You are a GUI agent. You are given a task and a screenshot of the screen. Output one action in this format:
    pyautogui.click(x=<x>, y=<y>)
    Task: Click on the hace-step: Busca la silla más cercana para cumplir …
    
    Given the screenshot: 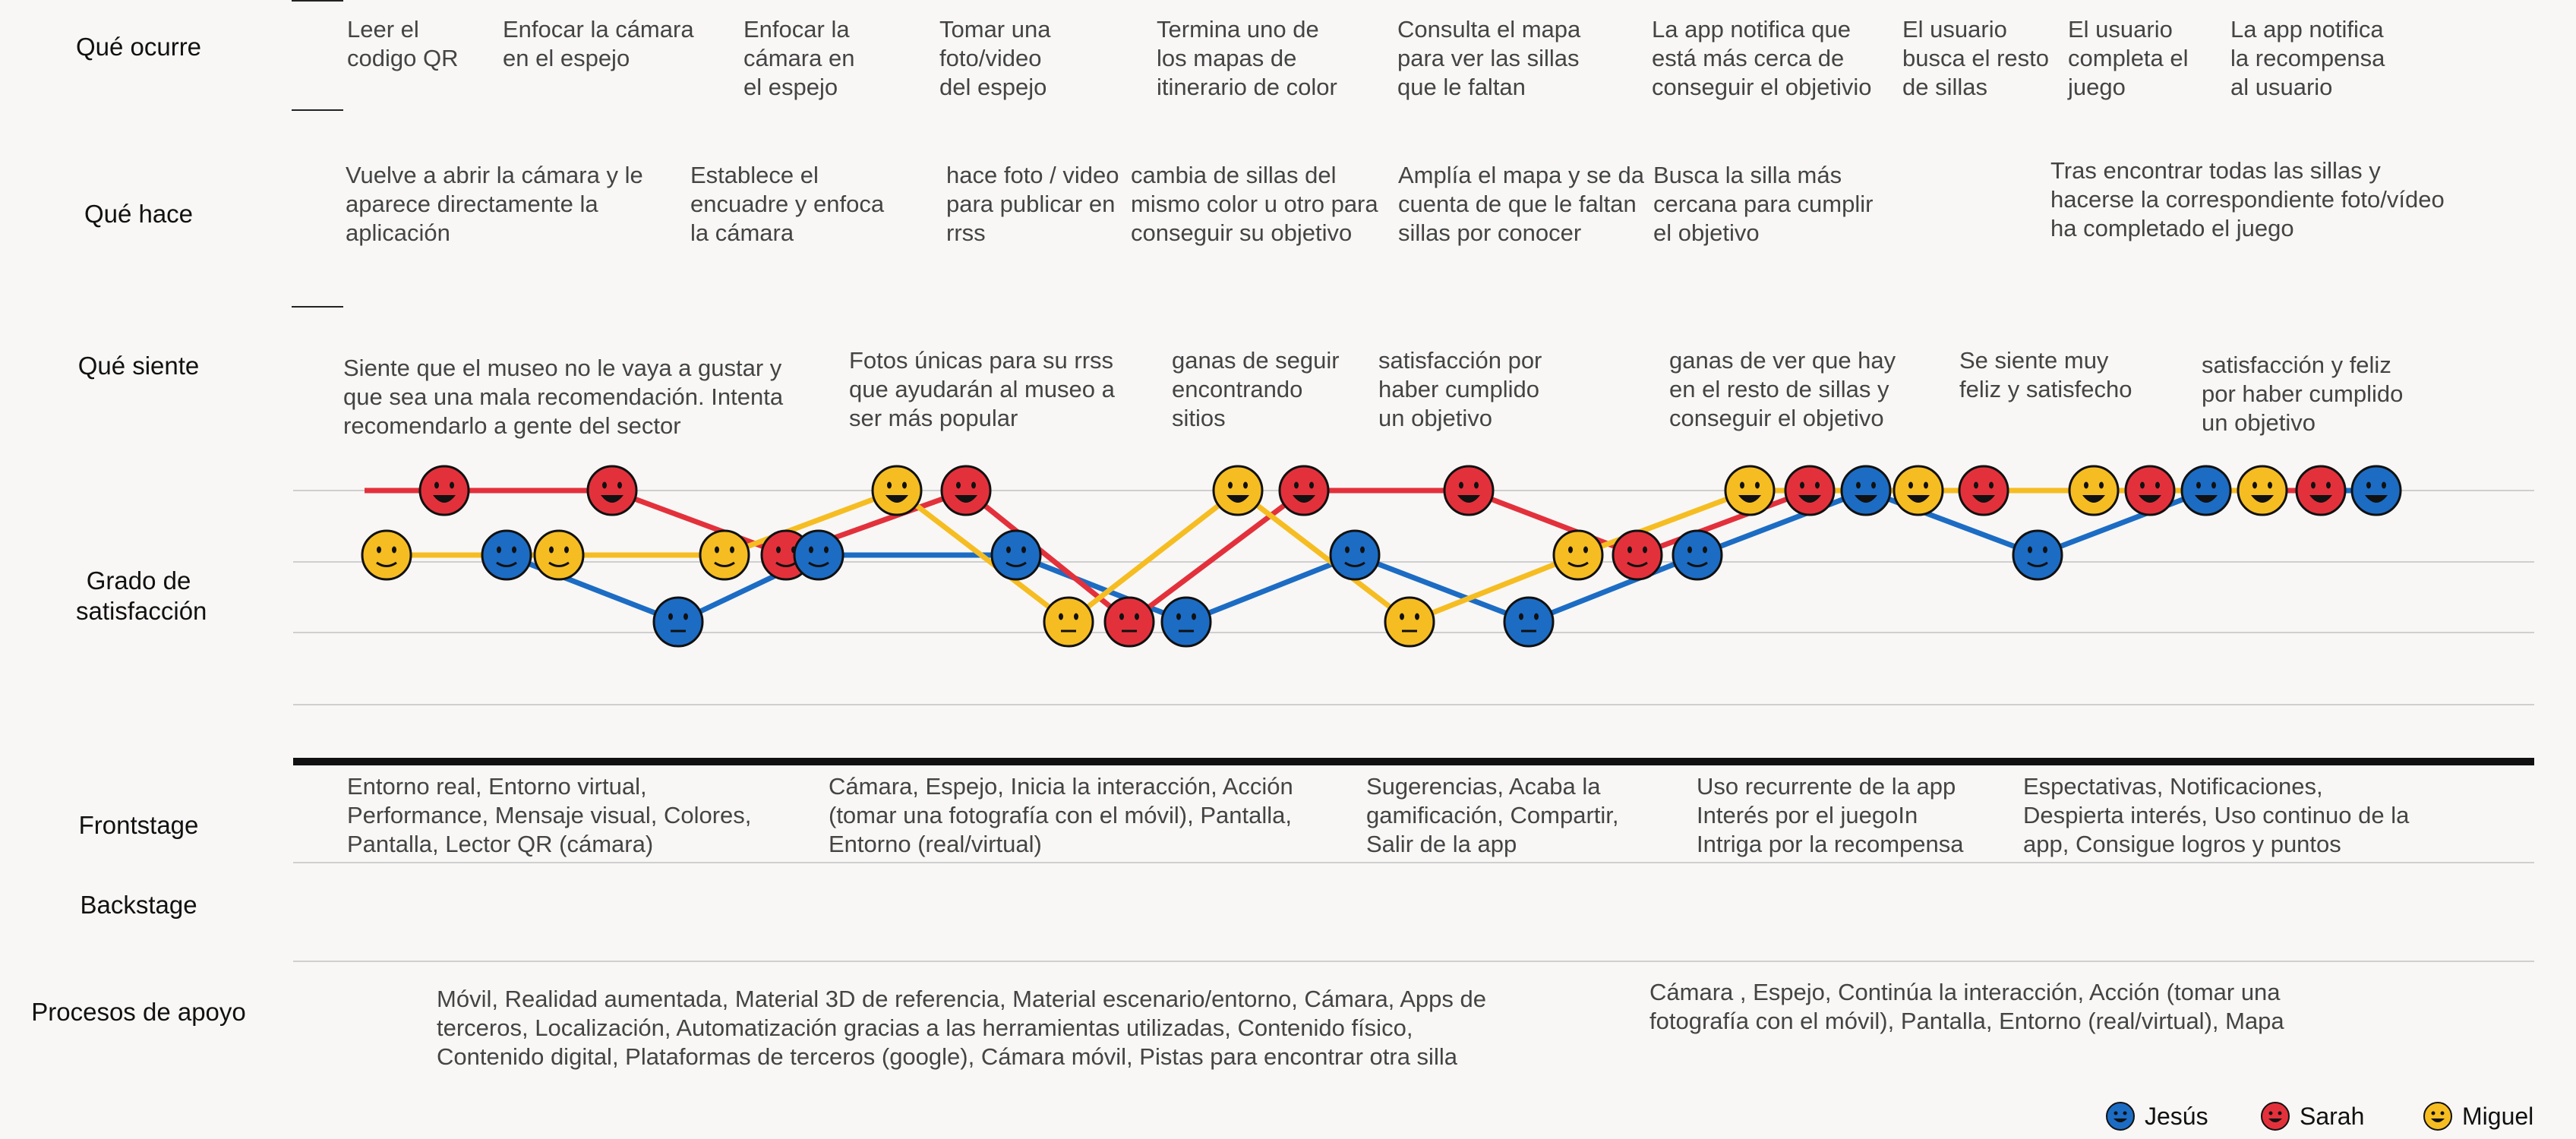 What is the action you would take?
    pyautogui.click(x=1763, y=204)
    